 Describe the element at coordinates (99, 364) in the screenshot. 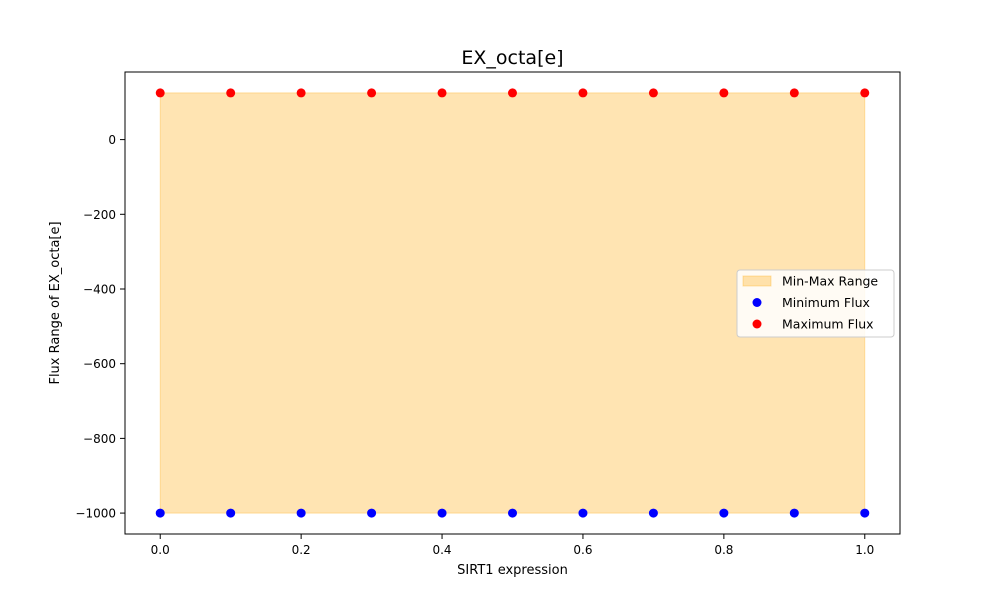

I see `y-tick-label: −600` at that location.